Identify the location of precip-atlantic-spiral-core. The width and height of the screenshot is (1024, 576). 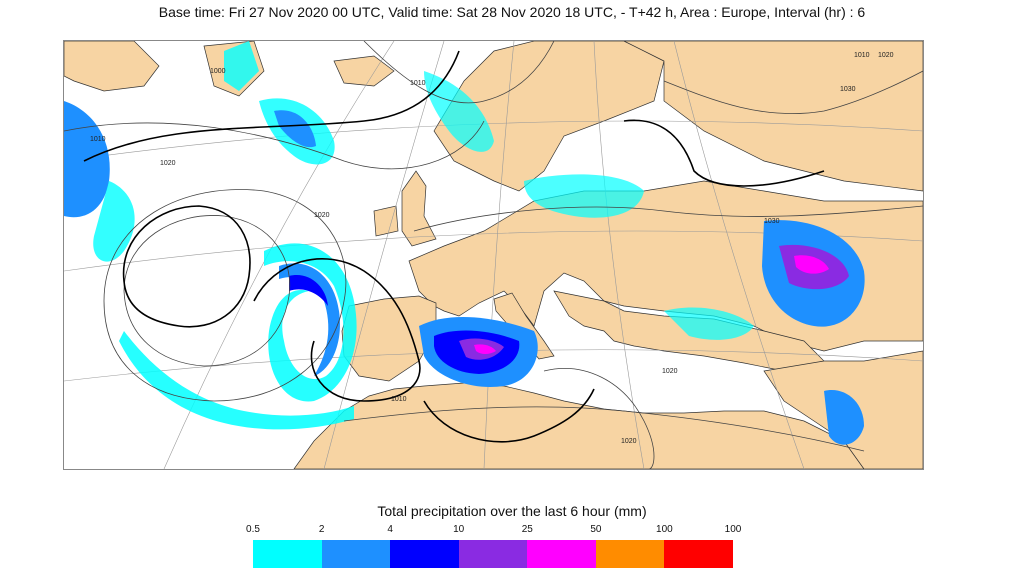
(309, 319).